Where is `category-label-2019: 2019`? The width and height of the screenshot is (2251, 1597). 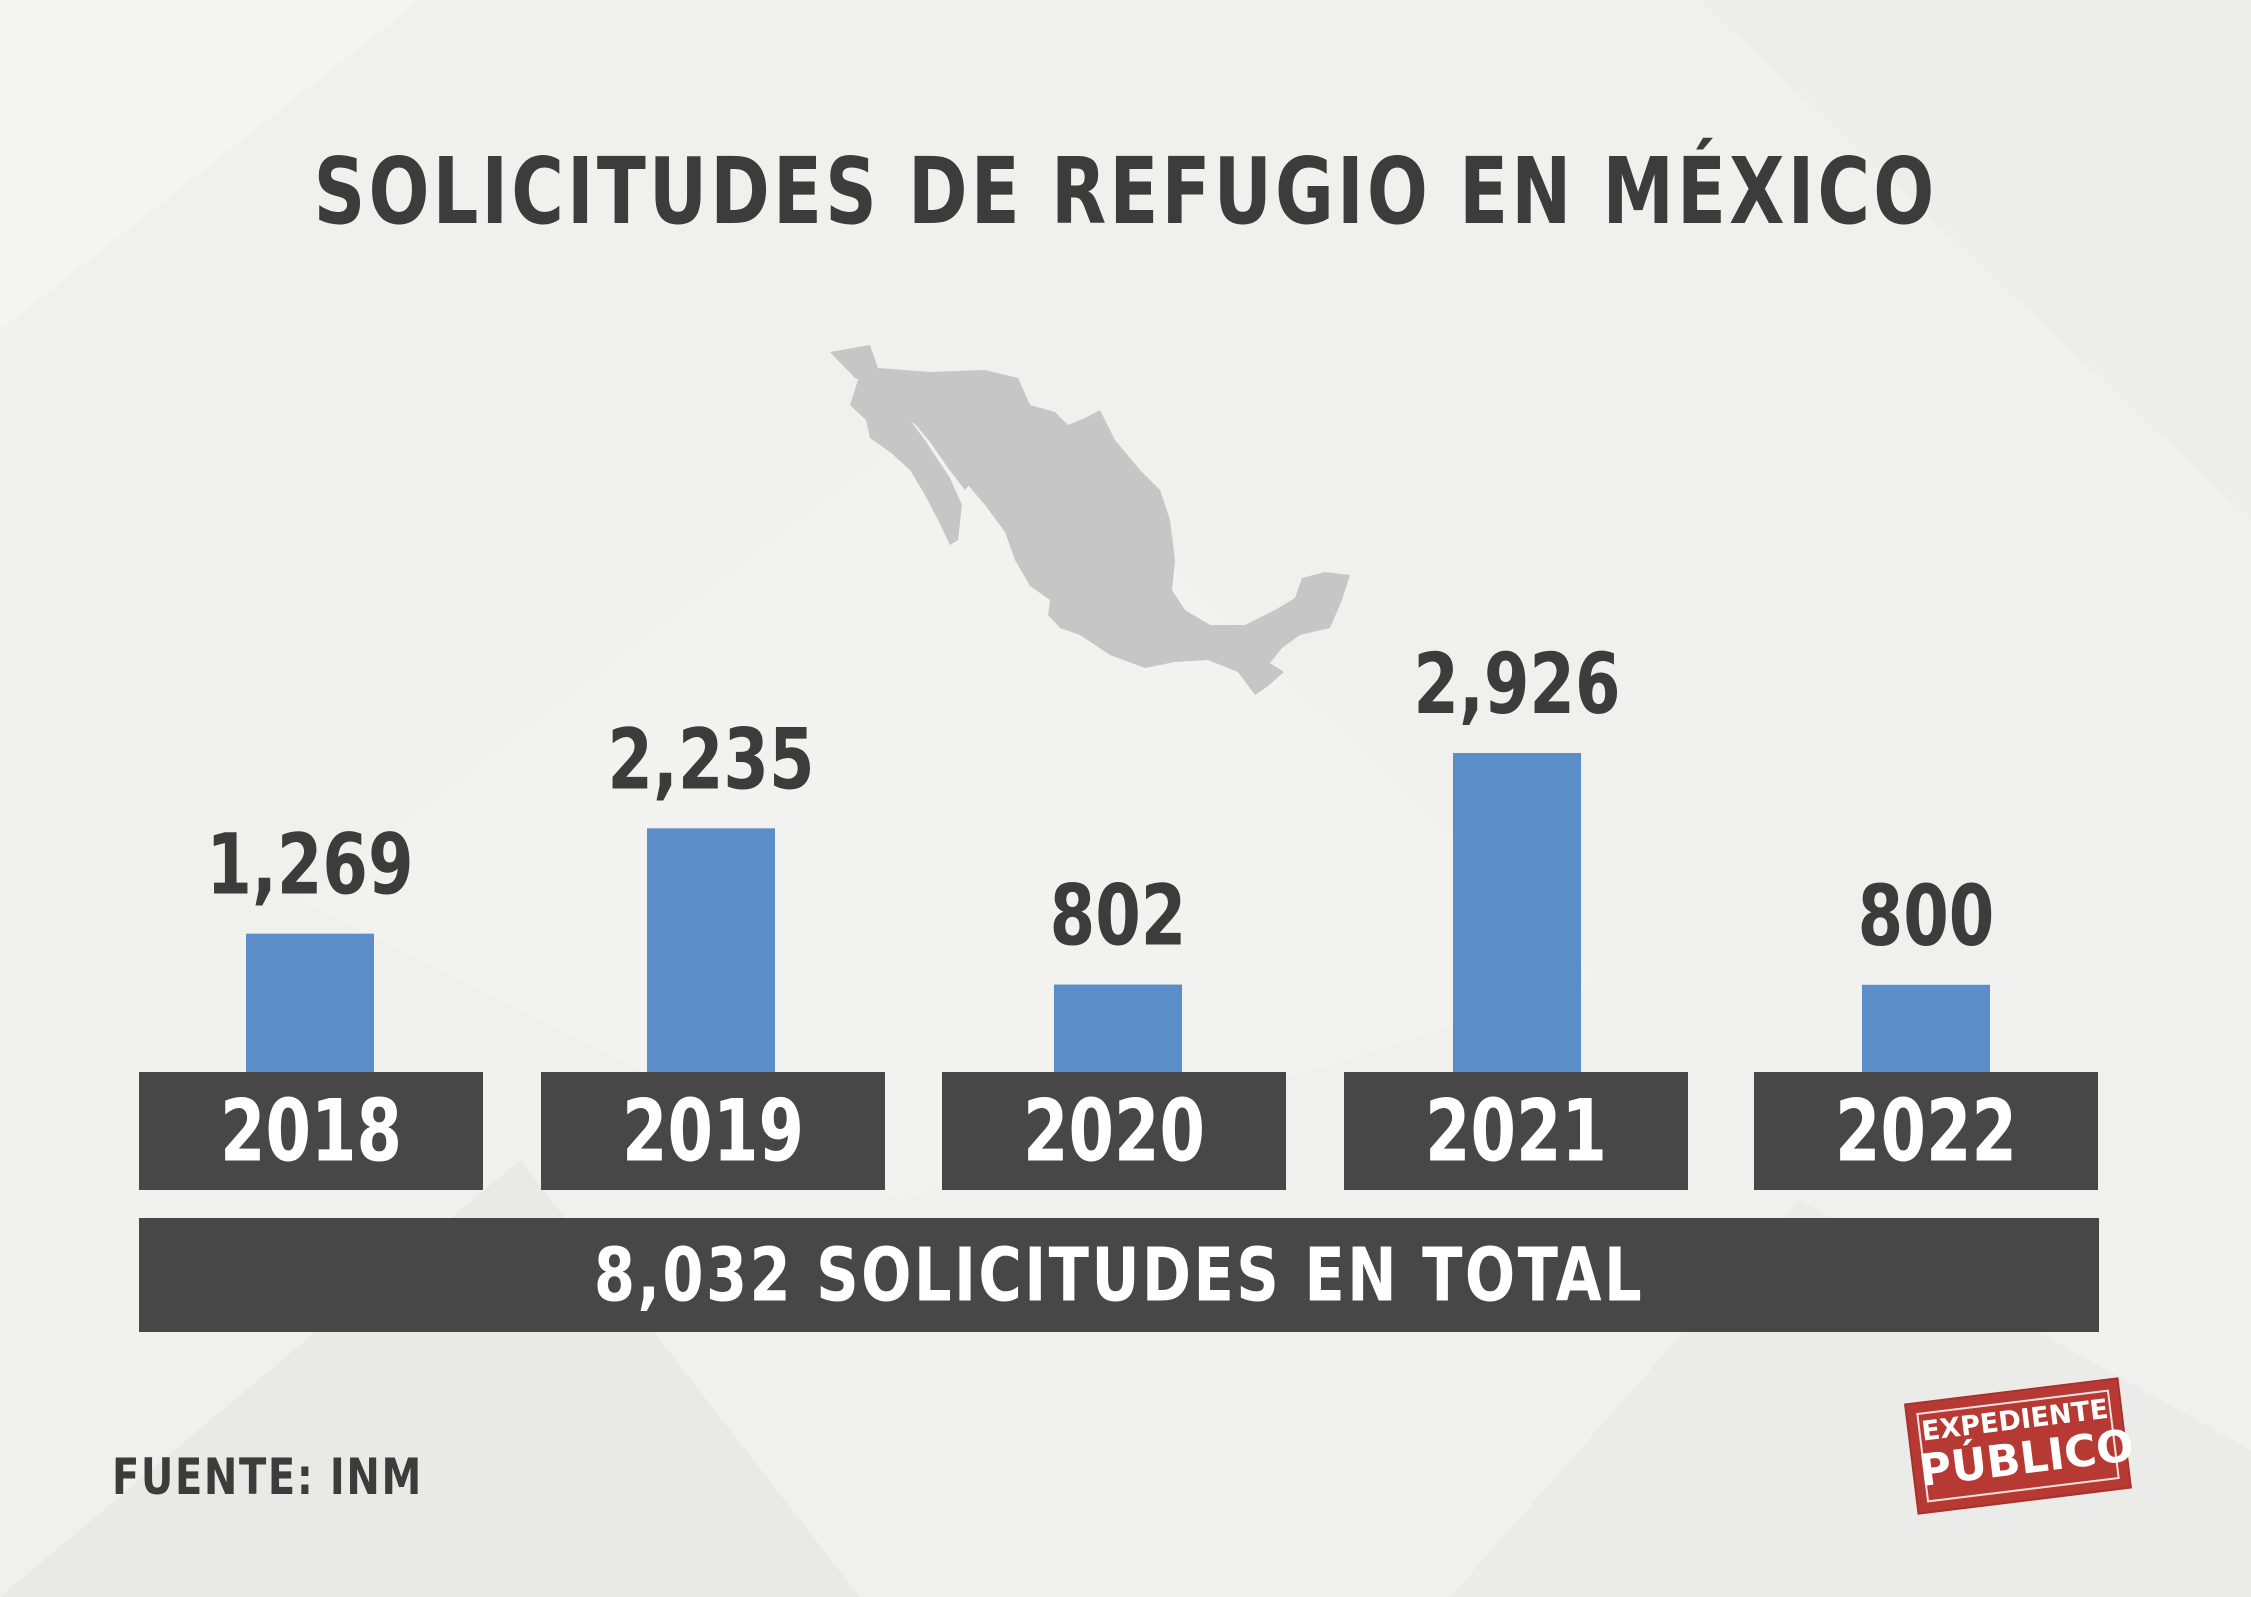 category-label-2019: 2019 is located at coordinates (713, 1132).